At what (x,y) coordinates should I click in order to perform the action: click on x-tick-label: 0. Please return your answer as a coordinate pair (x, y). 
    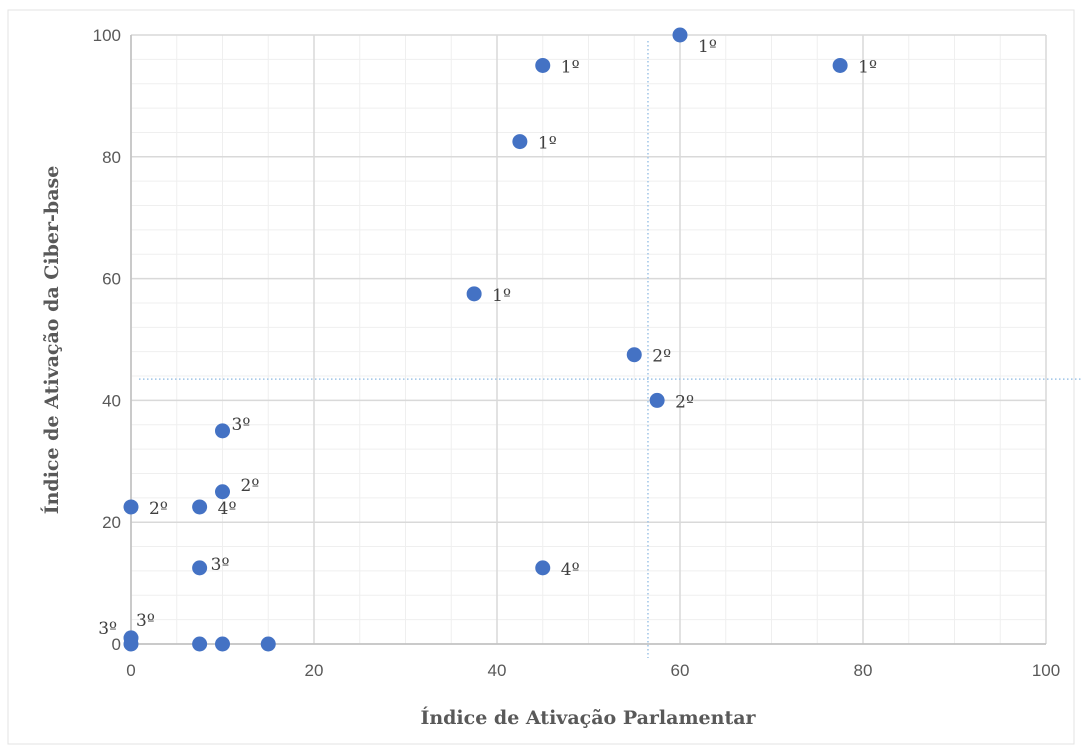
    Looking at the image, I should click on (130, 670).